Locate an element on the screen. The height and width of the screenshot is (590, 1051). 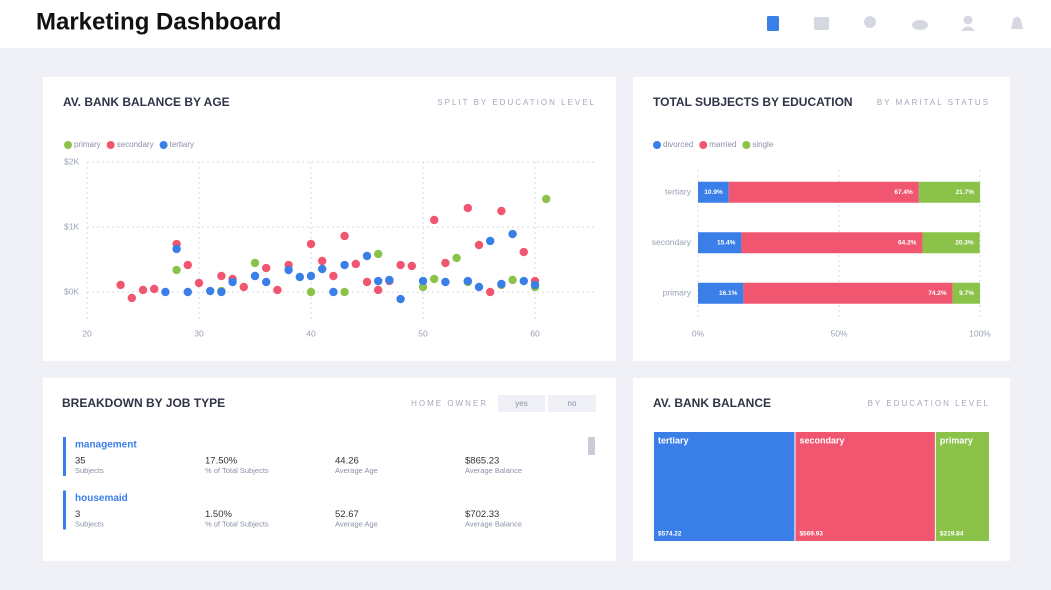
card-subtitle: BY MARITAL STATUS is located at coordinates (933, 102).